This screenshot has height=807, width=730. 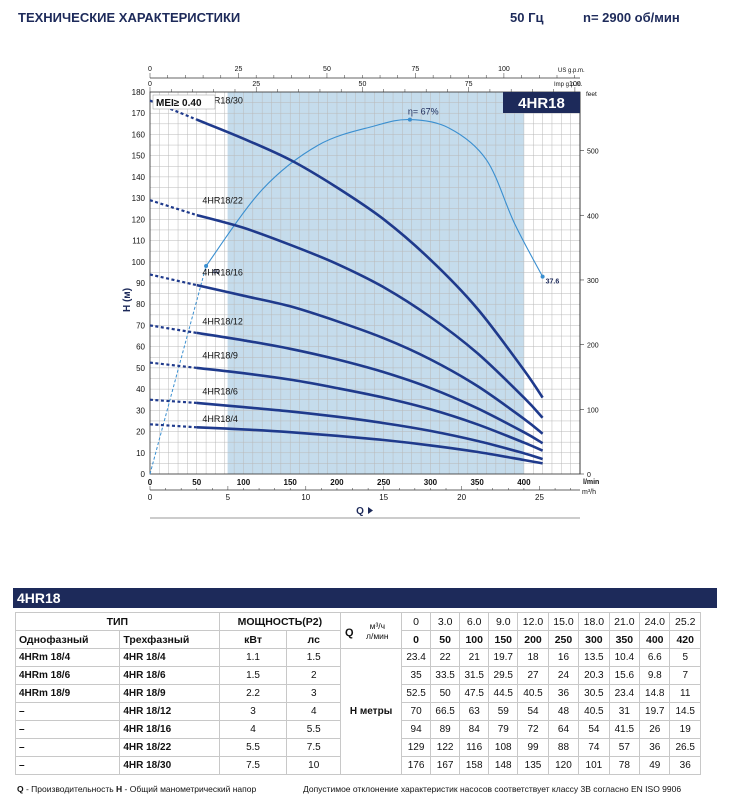 I want to click on impgpm-tick-label: 50, so click(x=363, y=84).